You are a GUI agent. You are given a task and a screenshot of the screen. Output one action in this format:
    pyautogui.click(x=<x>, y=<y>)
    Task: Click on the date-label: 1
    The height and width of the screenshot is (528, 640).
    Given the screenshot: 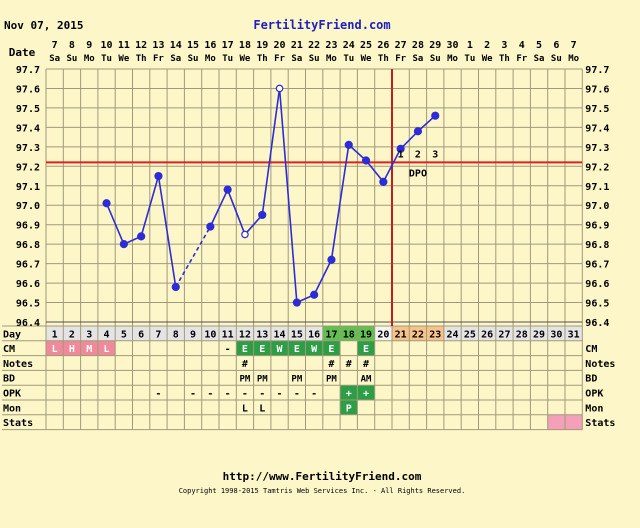 What is the action you would take?
    pyautogui.click(x=470, y=45)
    